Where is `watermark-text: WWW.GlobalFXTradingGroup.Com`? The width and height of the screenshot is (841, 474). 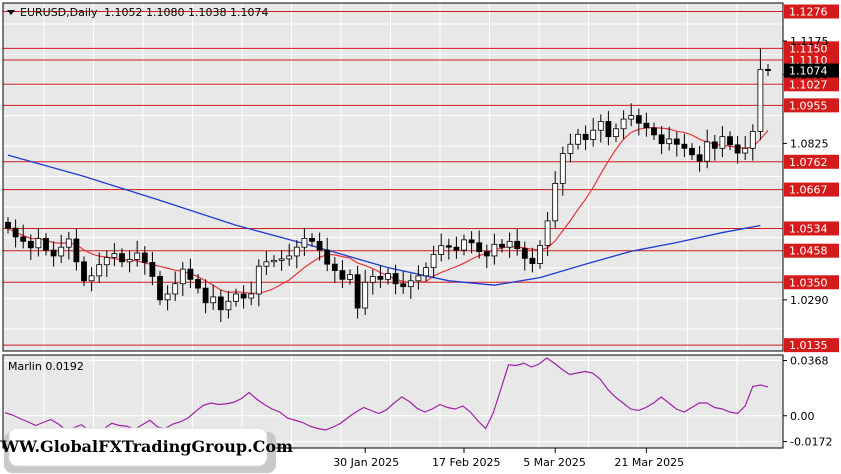 watermark-text: WWW.GlobalFXTradingGroup.Com is located at coordinates (146, 446).